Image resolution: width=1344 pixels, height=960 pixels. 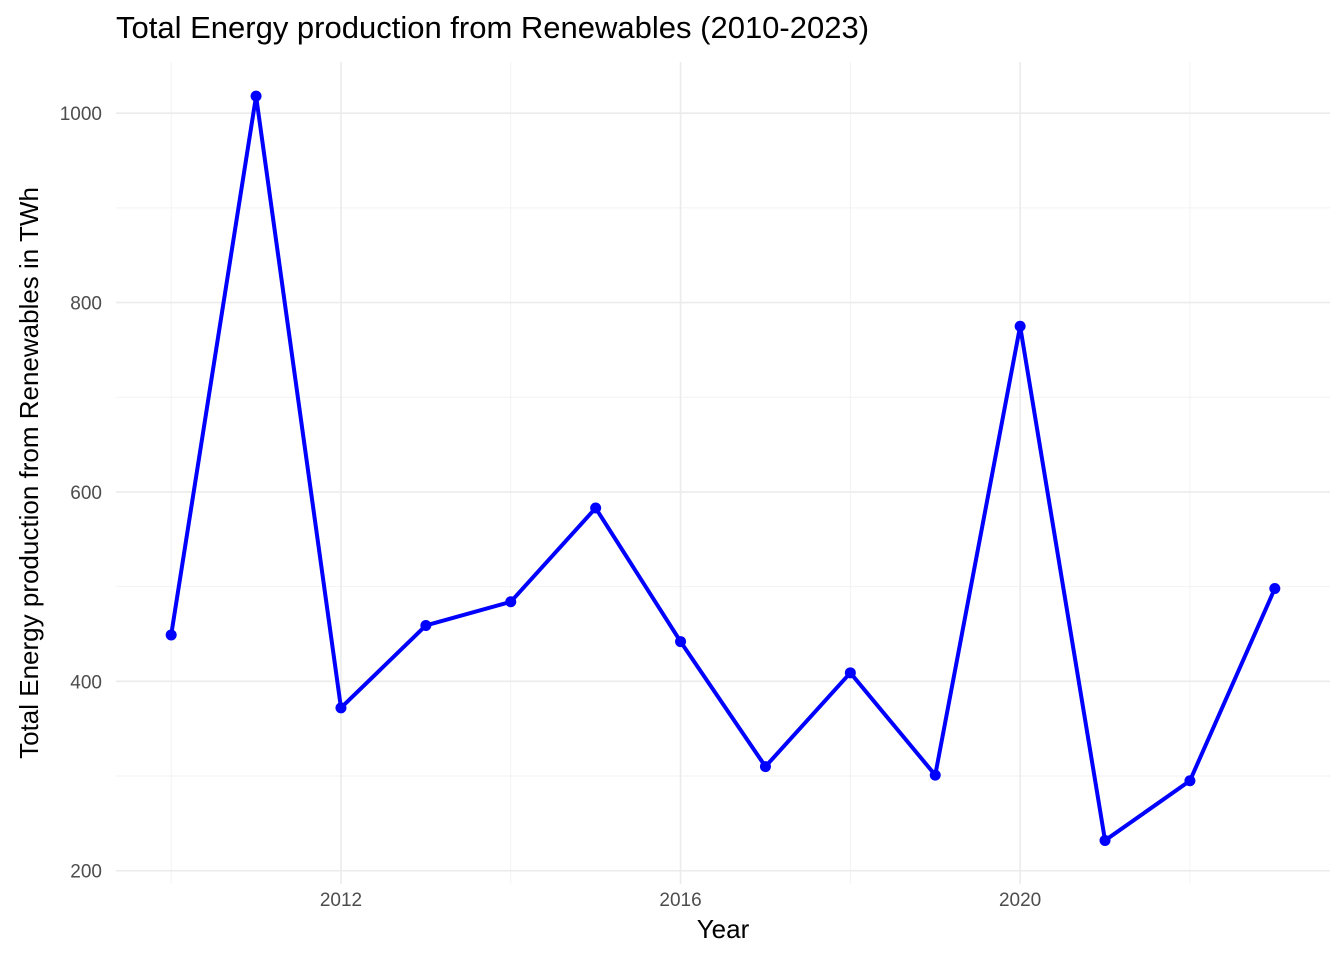 What do you see at coordinates (341, 900) in the screenshot?
I see `x-tick-label: 2012` at bounding box center [341, 900].